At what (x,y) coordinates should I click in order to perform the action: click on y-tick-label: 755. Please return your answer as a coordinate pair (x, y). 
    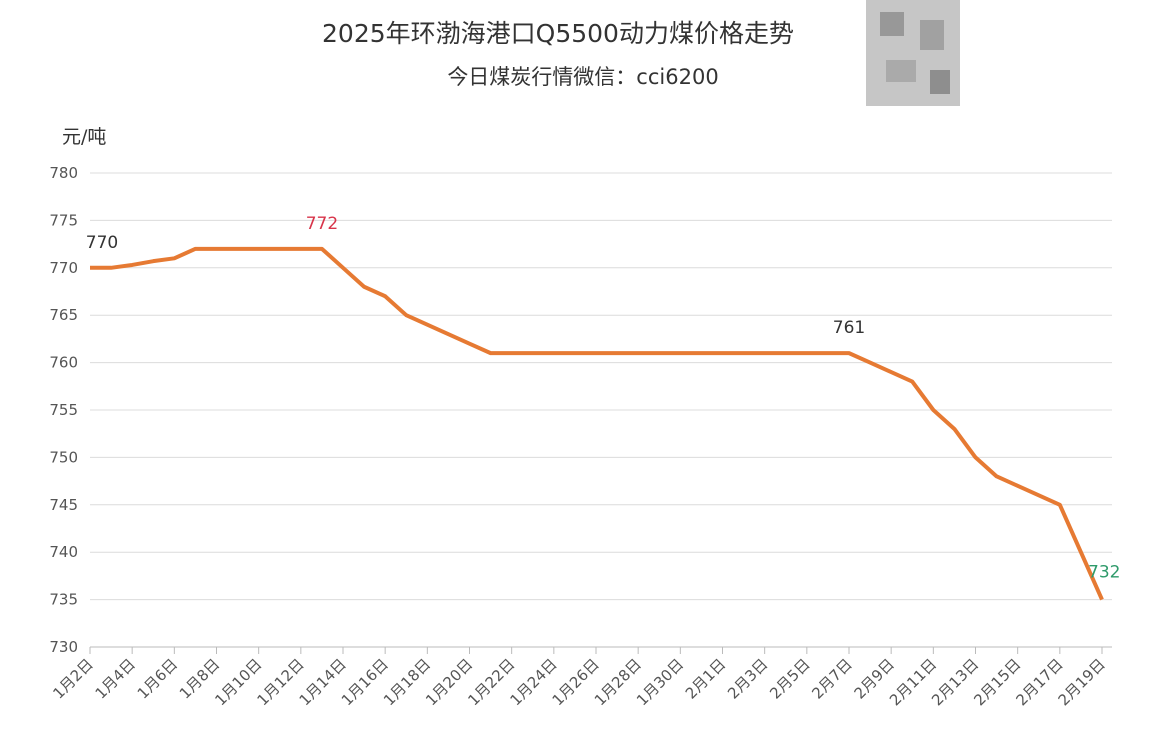
    Looking at the image, I should click on (63, 410).